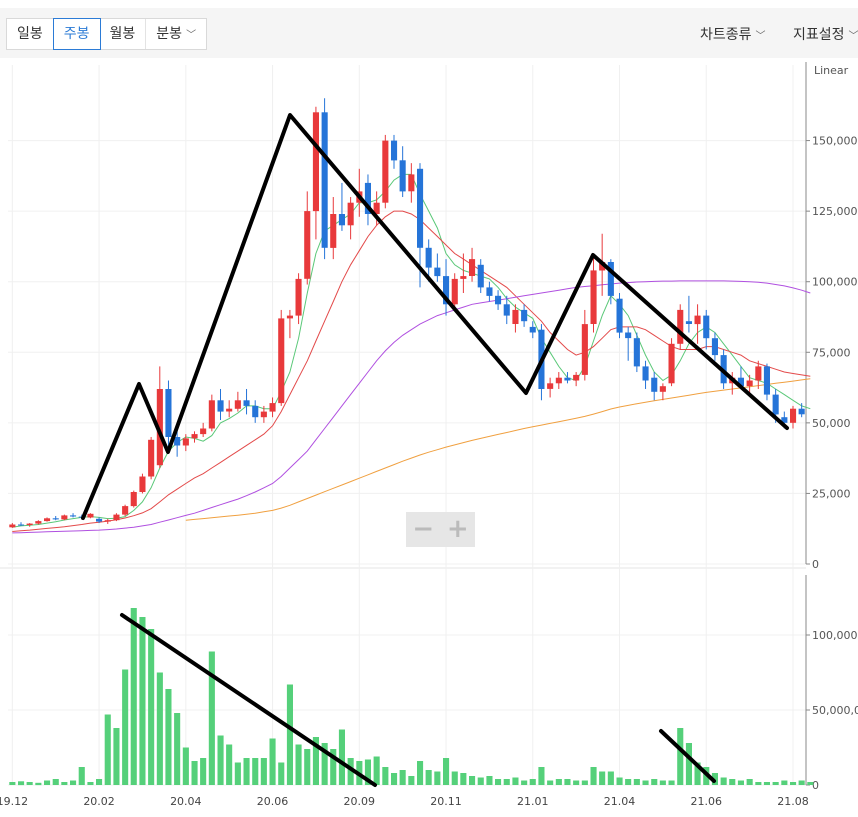 This screenshot has height=817, width=858. I want to click on tab-monthly: 월봉, so click(123, 34).